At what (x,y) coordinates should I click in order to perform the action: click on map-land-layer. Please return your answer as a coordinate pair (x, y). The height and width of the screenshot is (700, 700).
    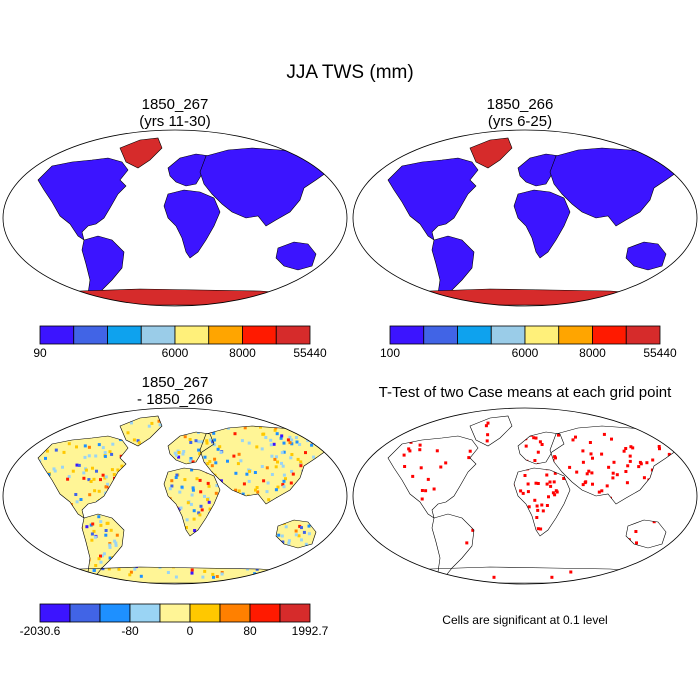
    Looking at the image, I should click on (184, 221).